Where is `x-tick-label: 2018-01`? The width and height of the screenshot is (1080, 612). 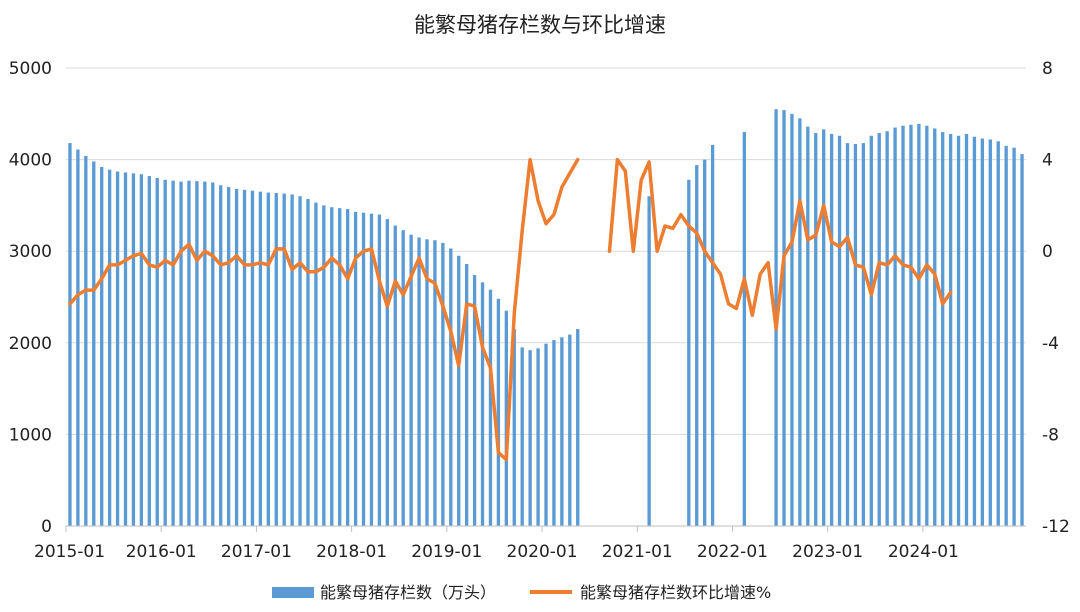 x-tick-label: 2018-01 is located at coordinates (351, 552).